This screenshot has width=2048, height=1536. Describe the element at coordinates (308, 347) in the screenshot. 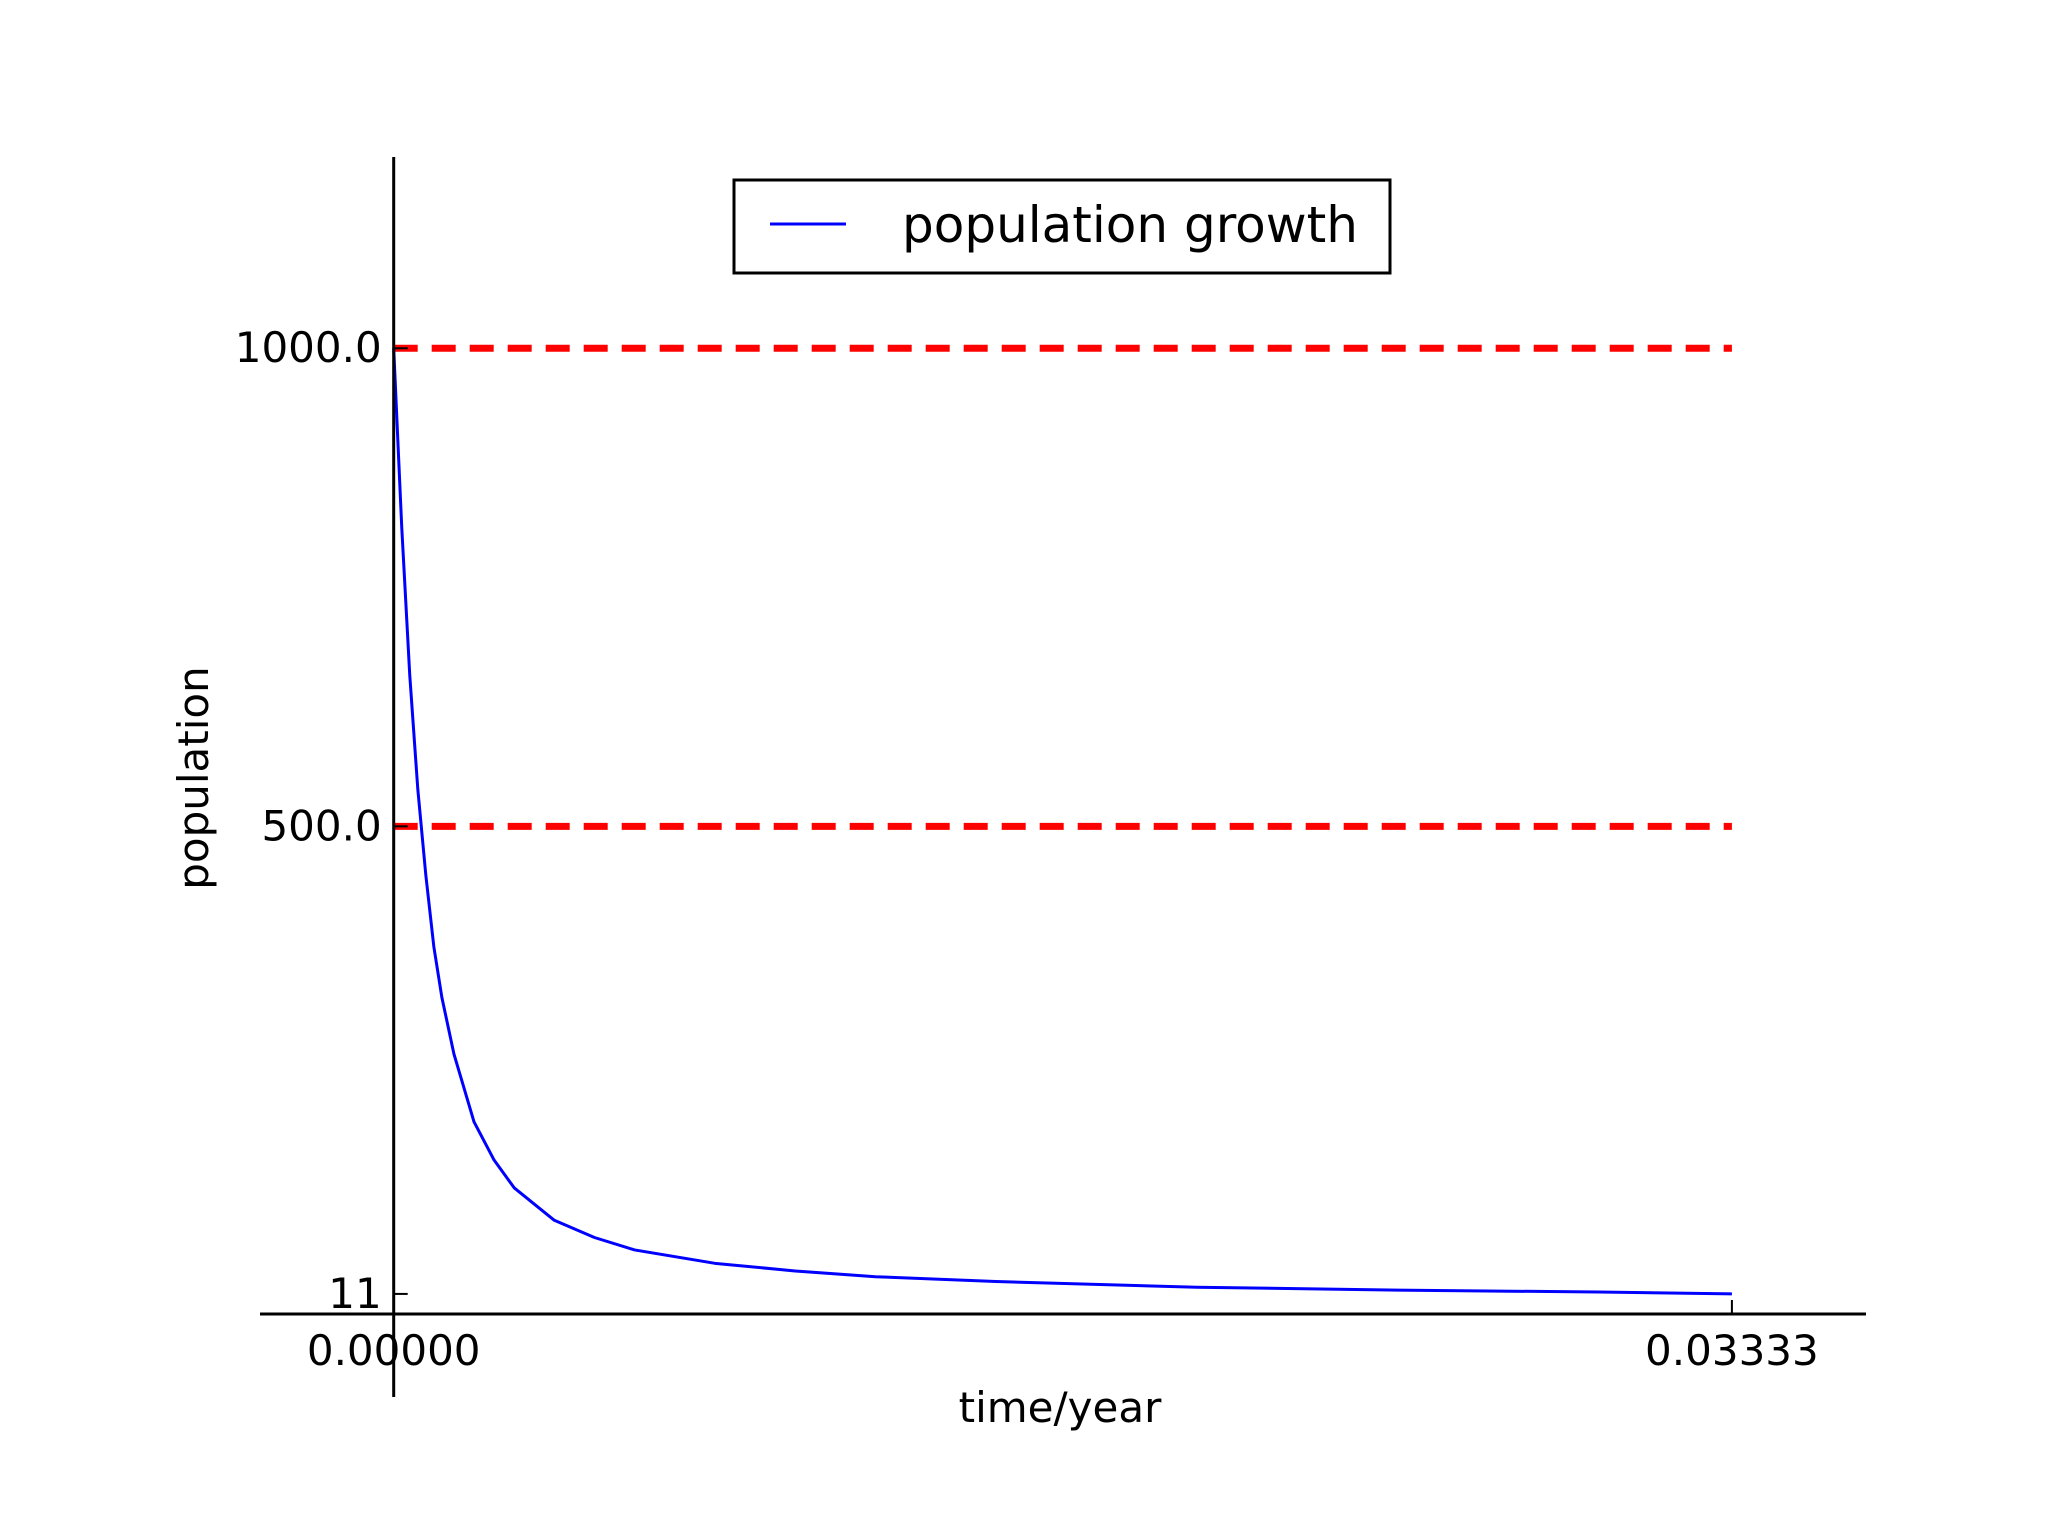

I see `y-tick-label-1000.0: 1000.0` at that location.